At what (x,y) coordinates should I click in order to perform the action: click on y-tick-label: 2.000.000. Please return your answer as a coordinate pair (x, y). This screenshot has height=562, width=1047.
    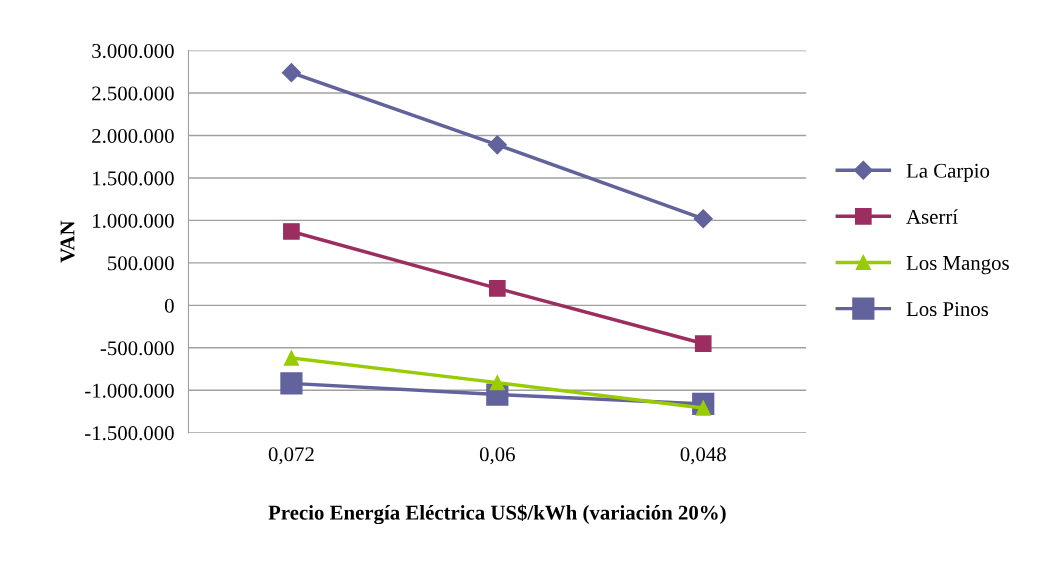
    Looking at the image, I should click on (133, 136).